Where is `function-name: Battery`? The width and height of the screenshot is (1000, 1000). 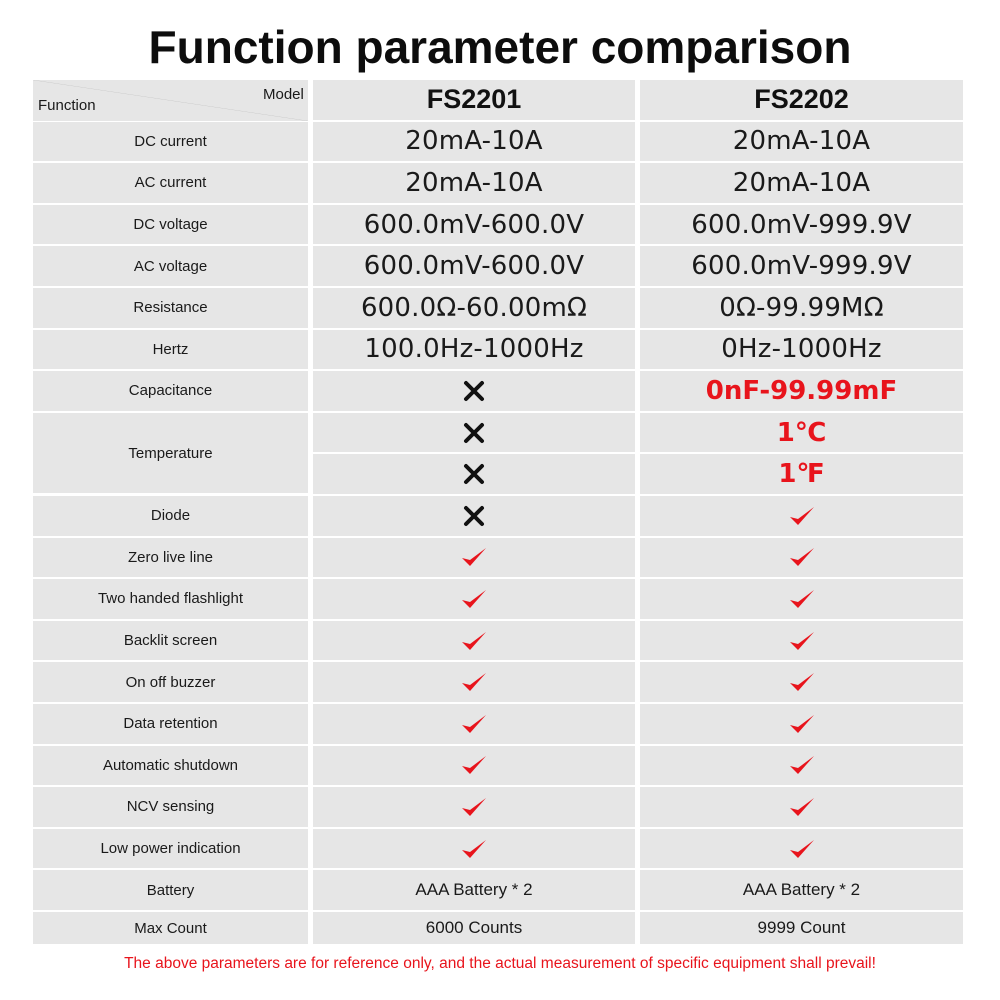
function-name: Battery is located at coordinates (170, 891).